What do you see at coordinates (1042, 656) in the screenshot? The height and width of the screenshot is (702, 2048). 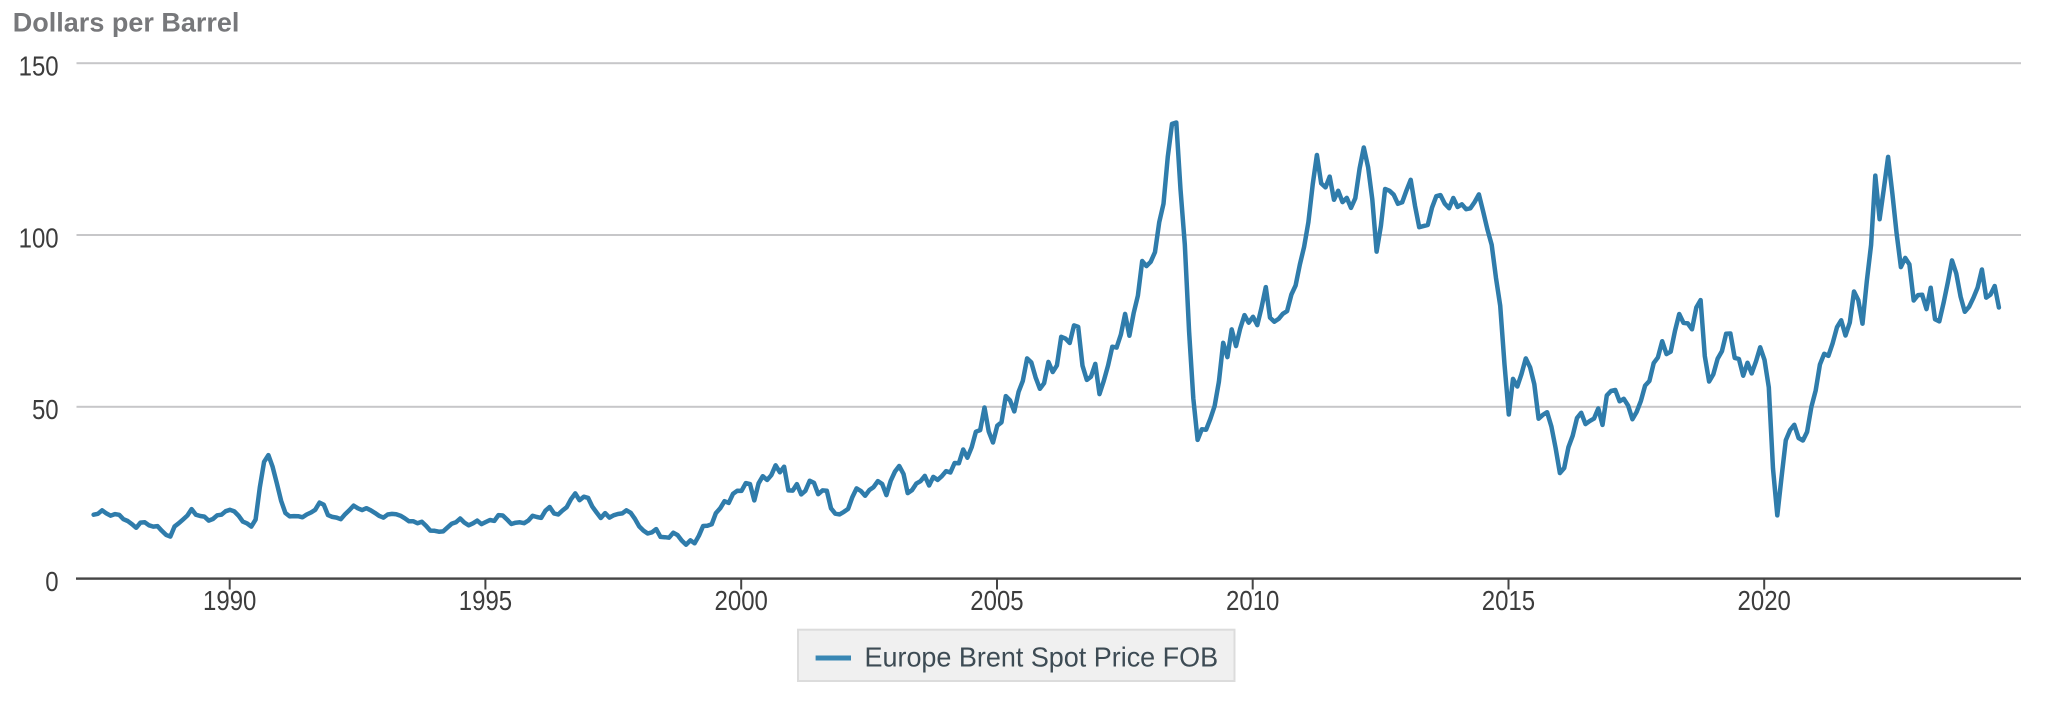 I see `svg-text: Europe Brent Spot Price FOB` at bounding box center [1042, 656].